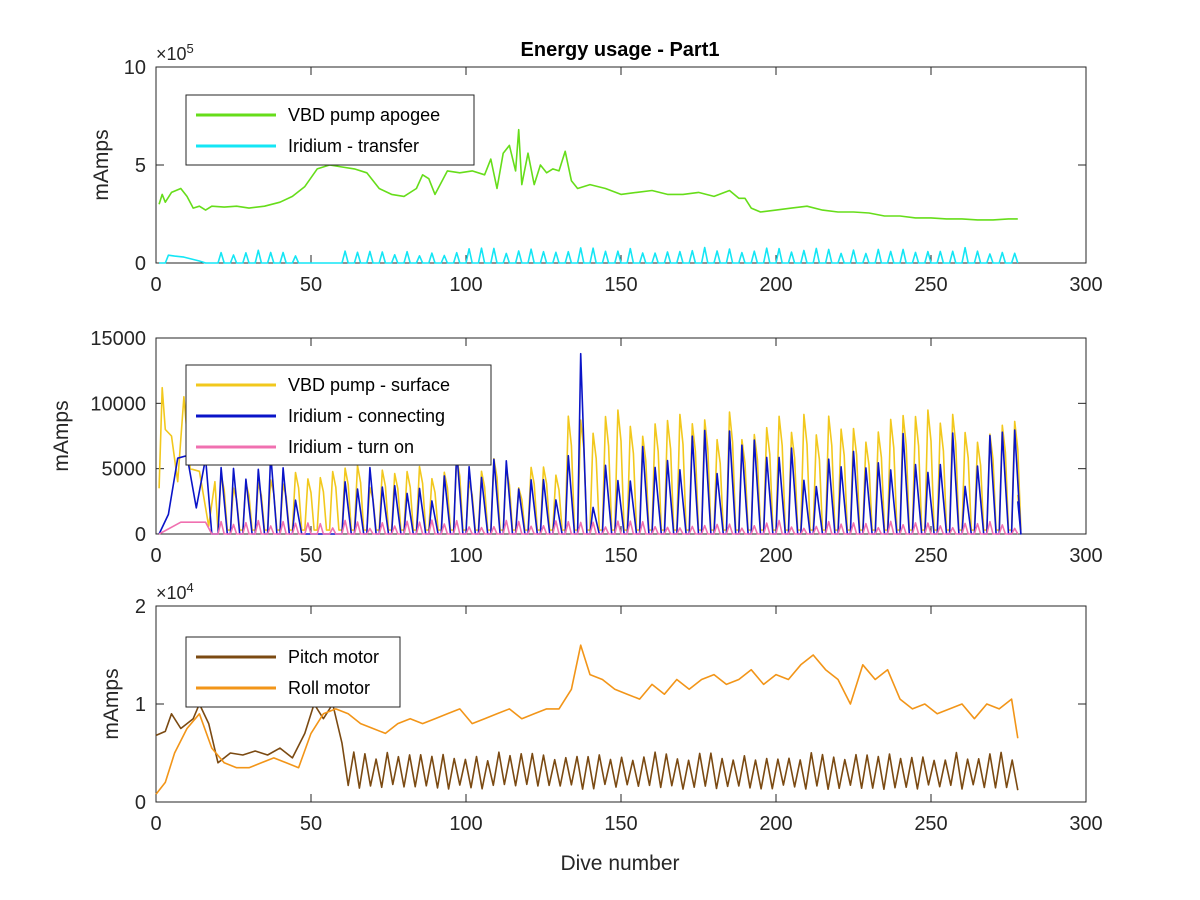  What do you see at coordinates (135, 68) in the screenshot?
I see `y-tick-label: 10` at bounding box center [135, 68].